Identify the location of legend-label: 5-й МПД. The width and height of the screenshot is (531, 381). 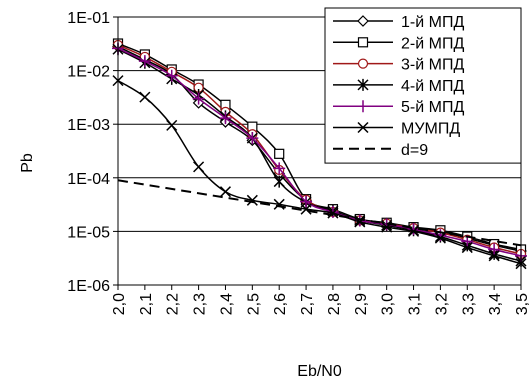
(432, 107).